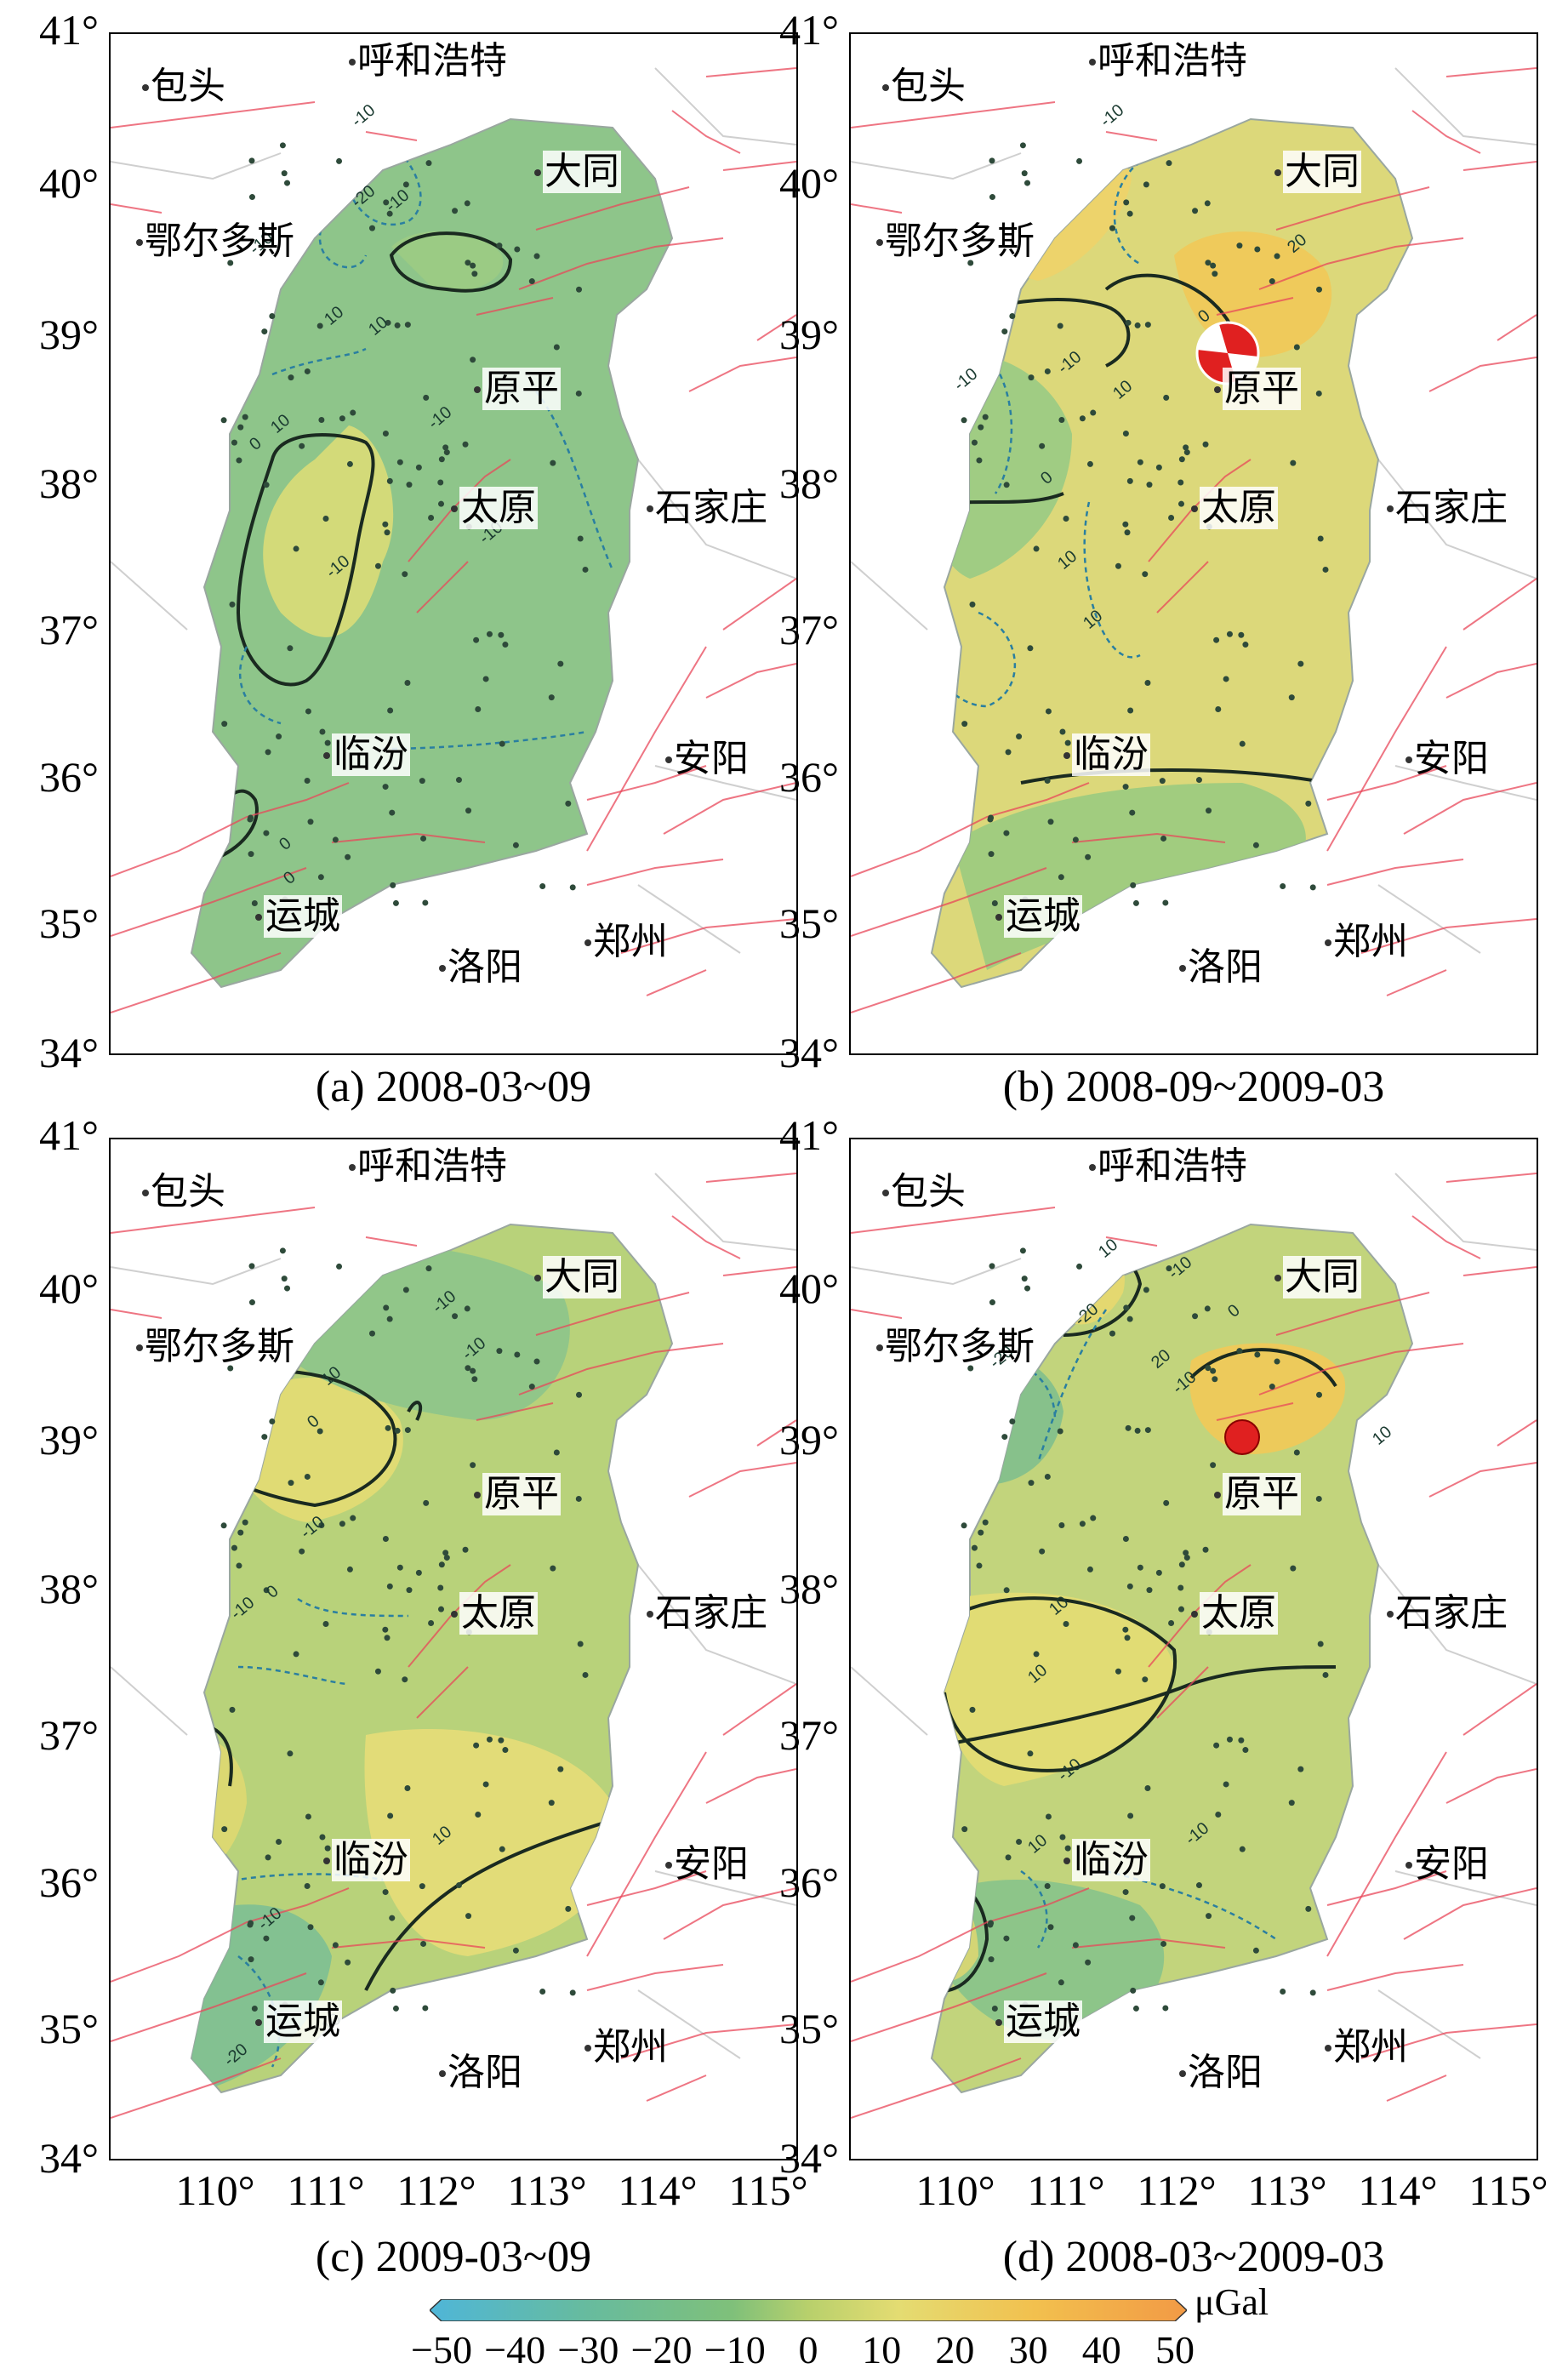  I want to click on lat-tick-label: 35°, so click(69, 2028).